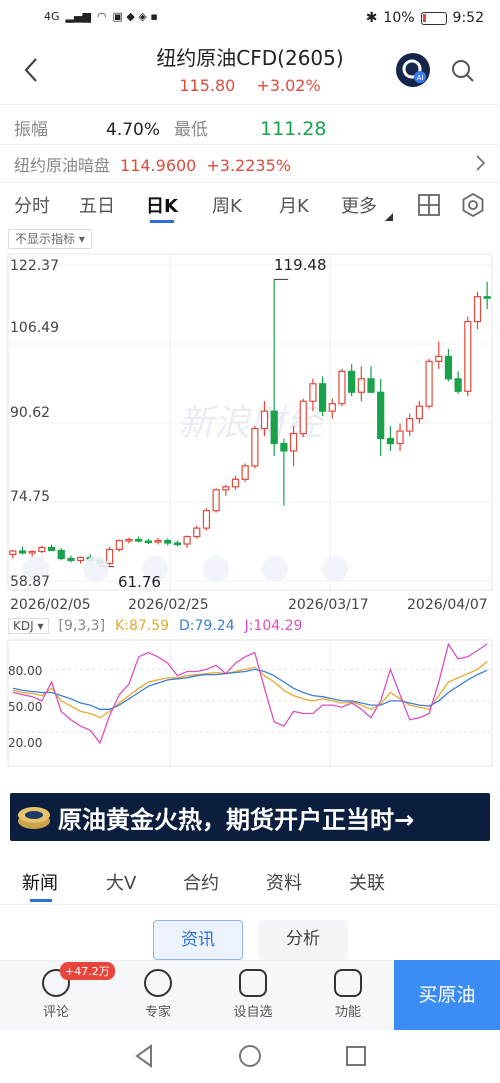  What do you see at coordinates (78, 16) in the screenshot?
I see `signal-icon: ▂▄▆` at bounding box center [78, 16].